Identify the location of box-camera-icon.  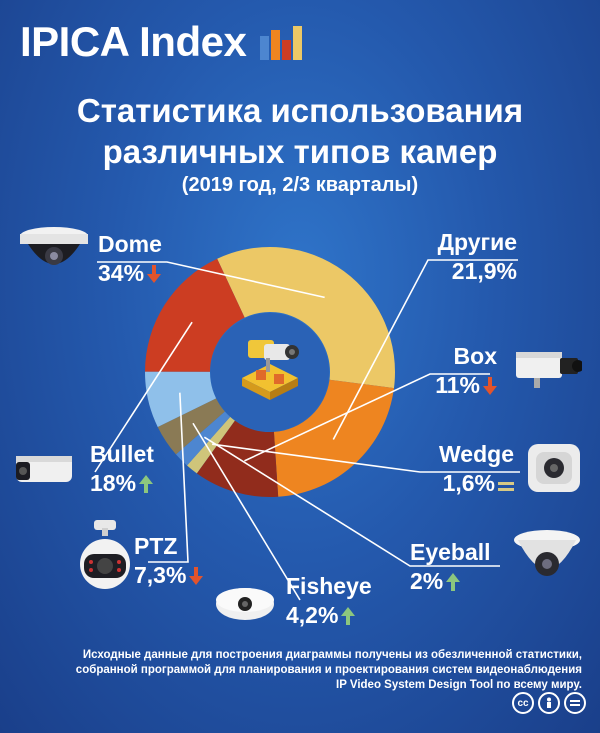
(549, 370).